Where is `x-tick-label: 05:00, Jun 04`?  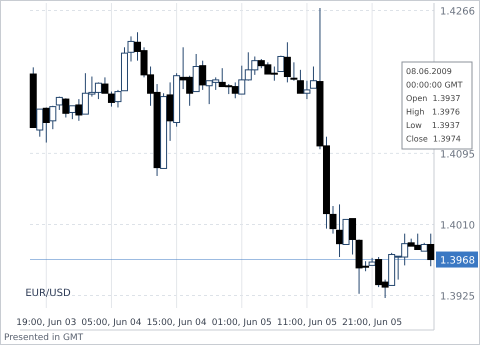
x-tick-label: 05:00, Jun 04 is located at coordinates (111, 323).